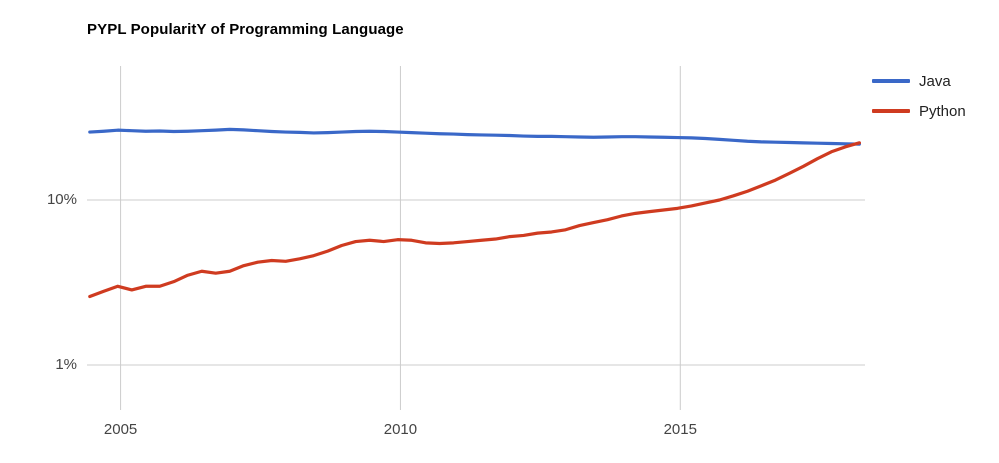  Describe the element at coordinates (680, 429) in the screenshot. I see `x-axis-tick-2015: 2015` at that location.